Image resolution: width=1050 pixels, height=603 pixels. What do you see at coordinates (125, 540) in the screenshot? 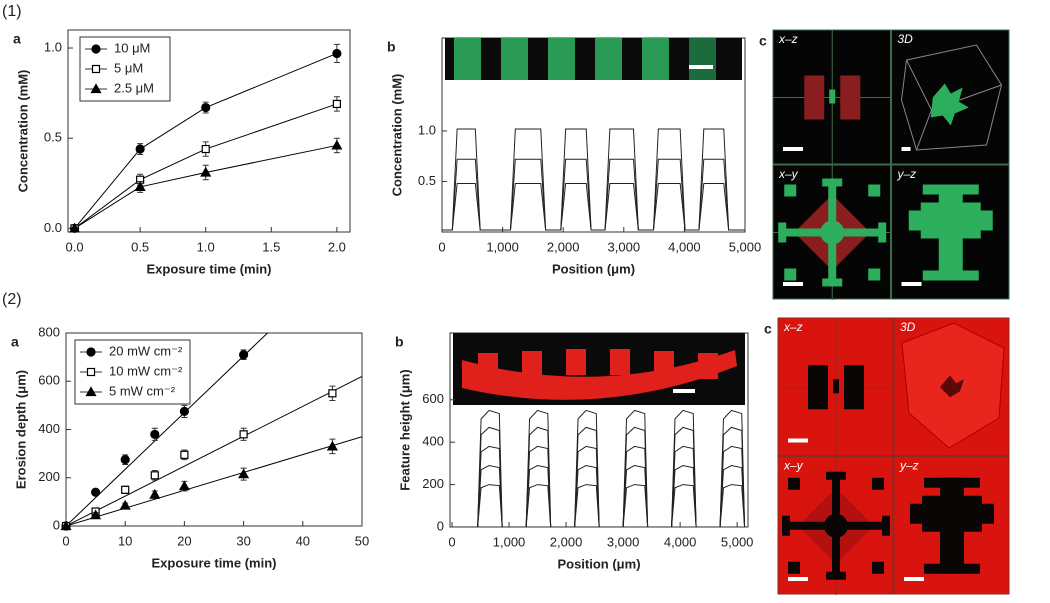
I see `x-tick-label: 10` at bounding box center [125, 540].